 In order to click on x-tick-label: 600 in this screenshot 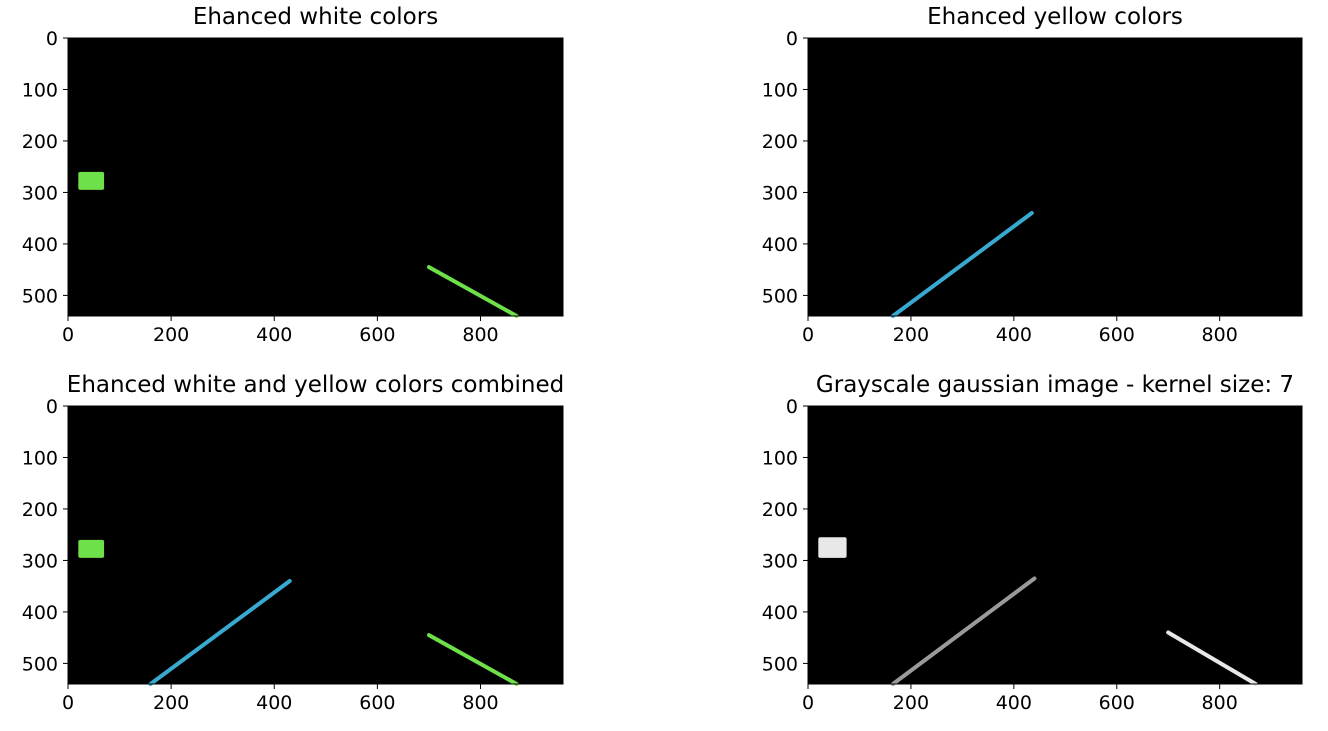, I will do `click(1117, 703)`.